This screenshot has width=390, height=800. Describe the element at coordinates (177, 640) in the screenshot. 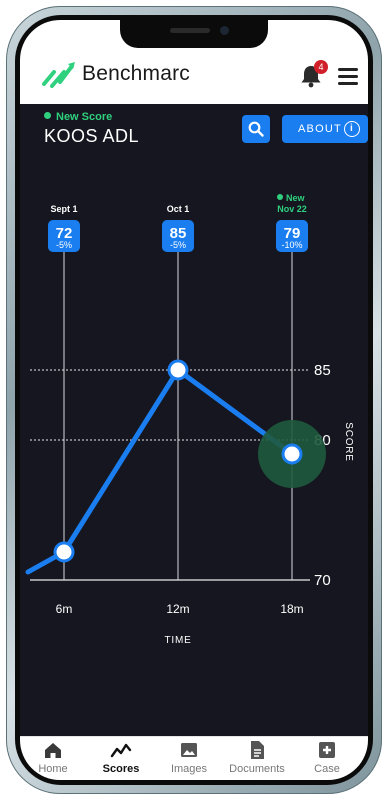

I see `x-axis-label: TIME` at that location.